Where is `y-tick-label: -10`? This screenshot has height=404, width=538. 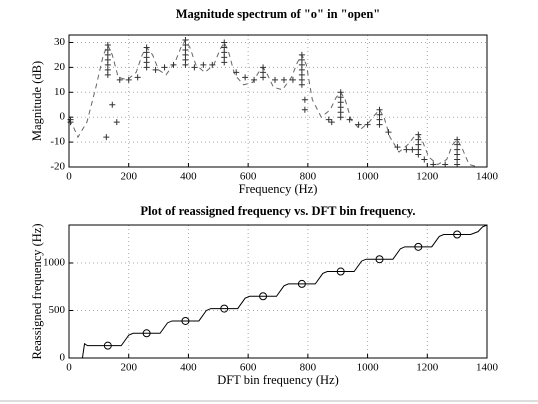 y-tick-label: -10 is located at coordinates (57, 142).